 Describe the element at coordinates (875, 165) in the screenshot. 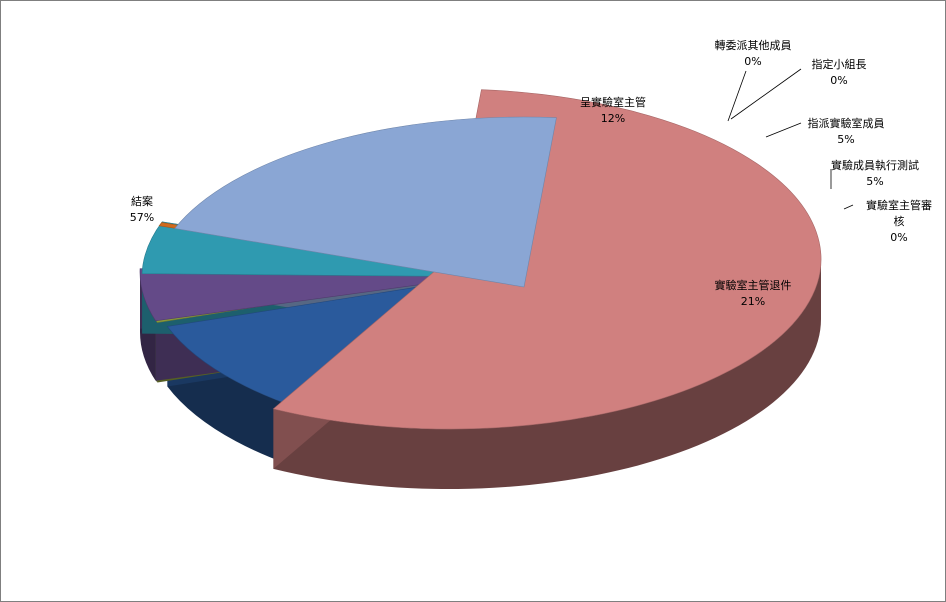

I see `label-name: 實驗成員執行測試` at that location.